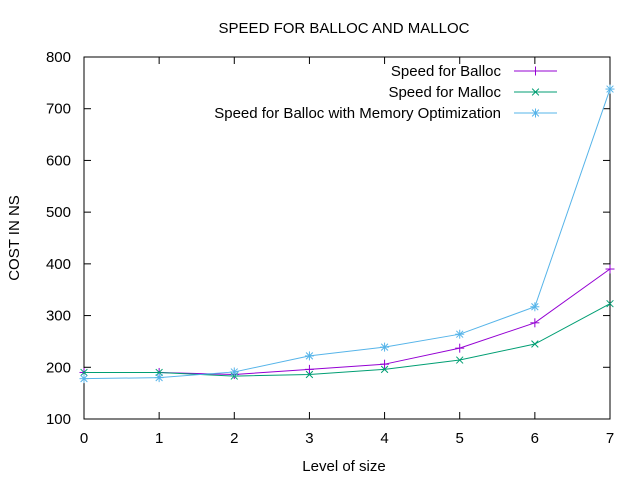 This screenshot has width=640, height=480. Describe the element at coordinates (446, 71) in the screenshot. I see `legend-label: Speed for Balloc` at that location.